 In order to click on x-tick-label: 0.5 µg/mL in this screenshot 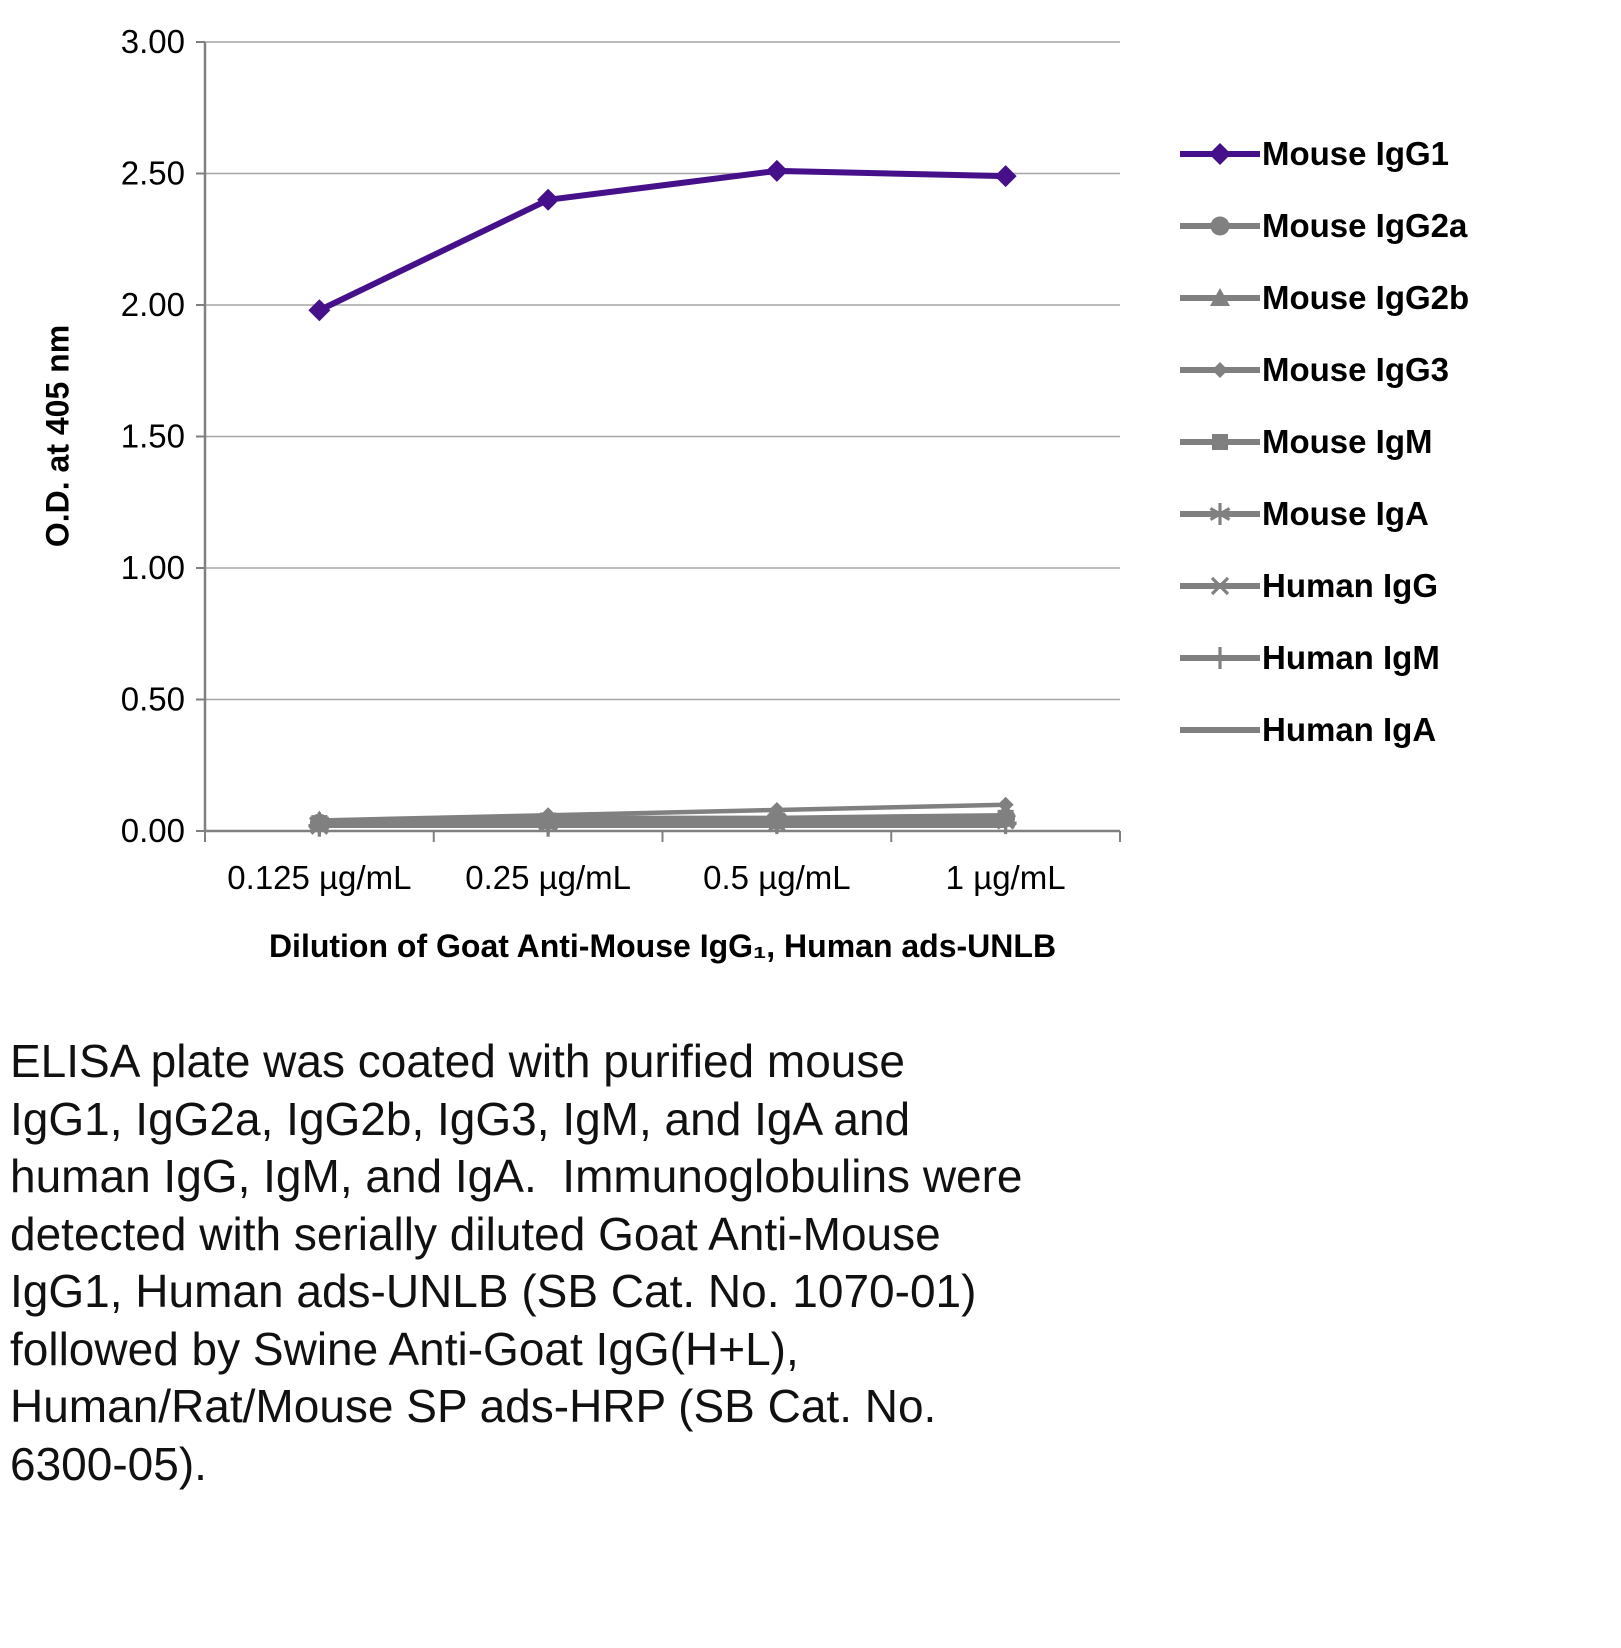, I will do `click(776, 877)`.